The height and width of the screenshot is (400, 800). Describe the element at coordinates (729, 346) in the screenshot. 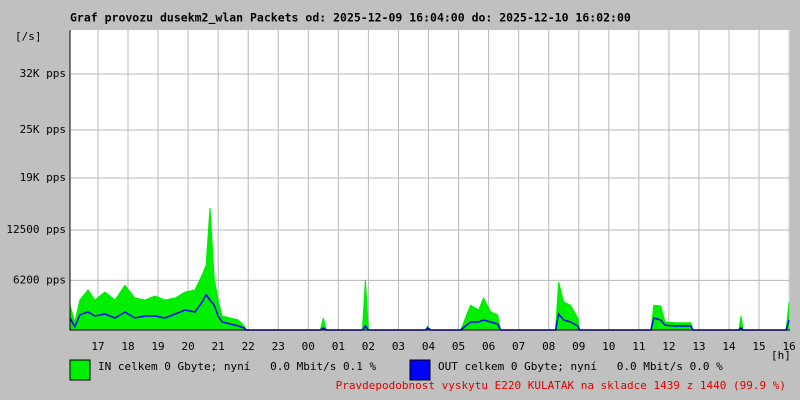

I see `x-tick-label: 14` at that location.